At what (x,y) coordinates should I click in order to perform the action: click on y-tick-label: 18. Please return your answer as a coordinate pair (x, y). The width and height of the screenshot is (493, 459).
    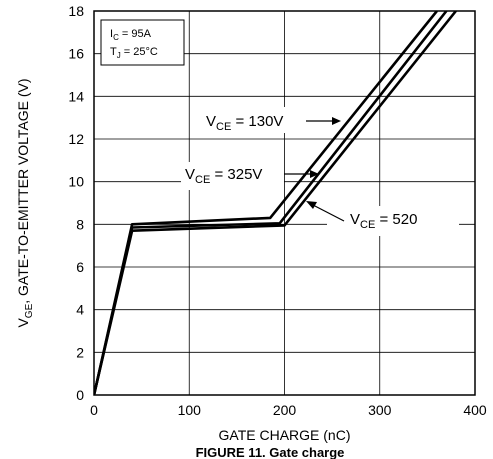
    Looking at the image, I should click on (76, 11).